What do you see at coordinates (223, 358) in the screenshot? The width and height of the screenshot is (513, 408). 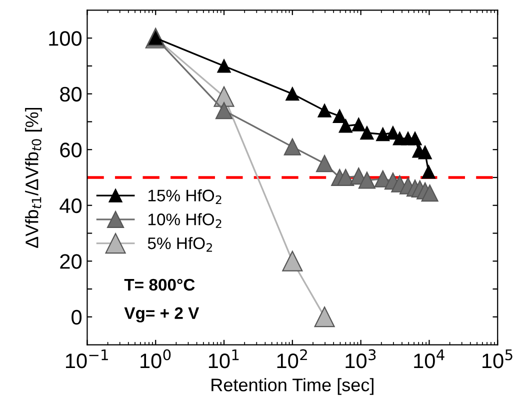 I see `x-tick-label: 10$^{1}$` at bounding box center [223, 358].